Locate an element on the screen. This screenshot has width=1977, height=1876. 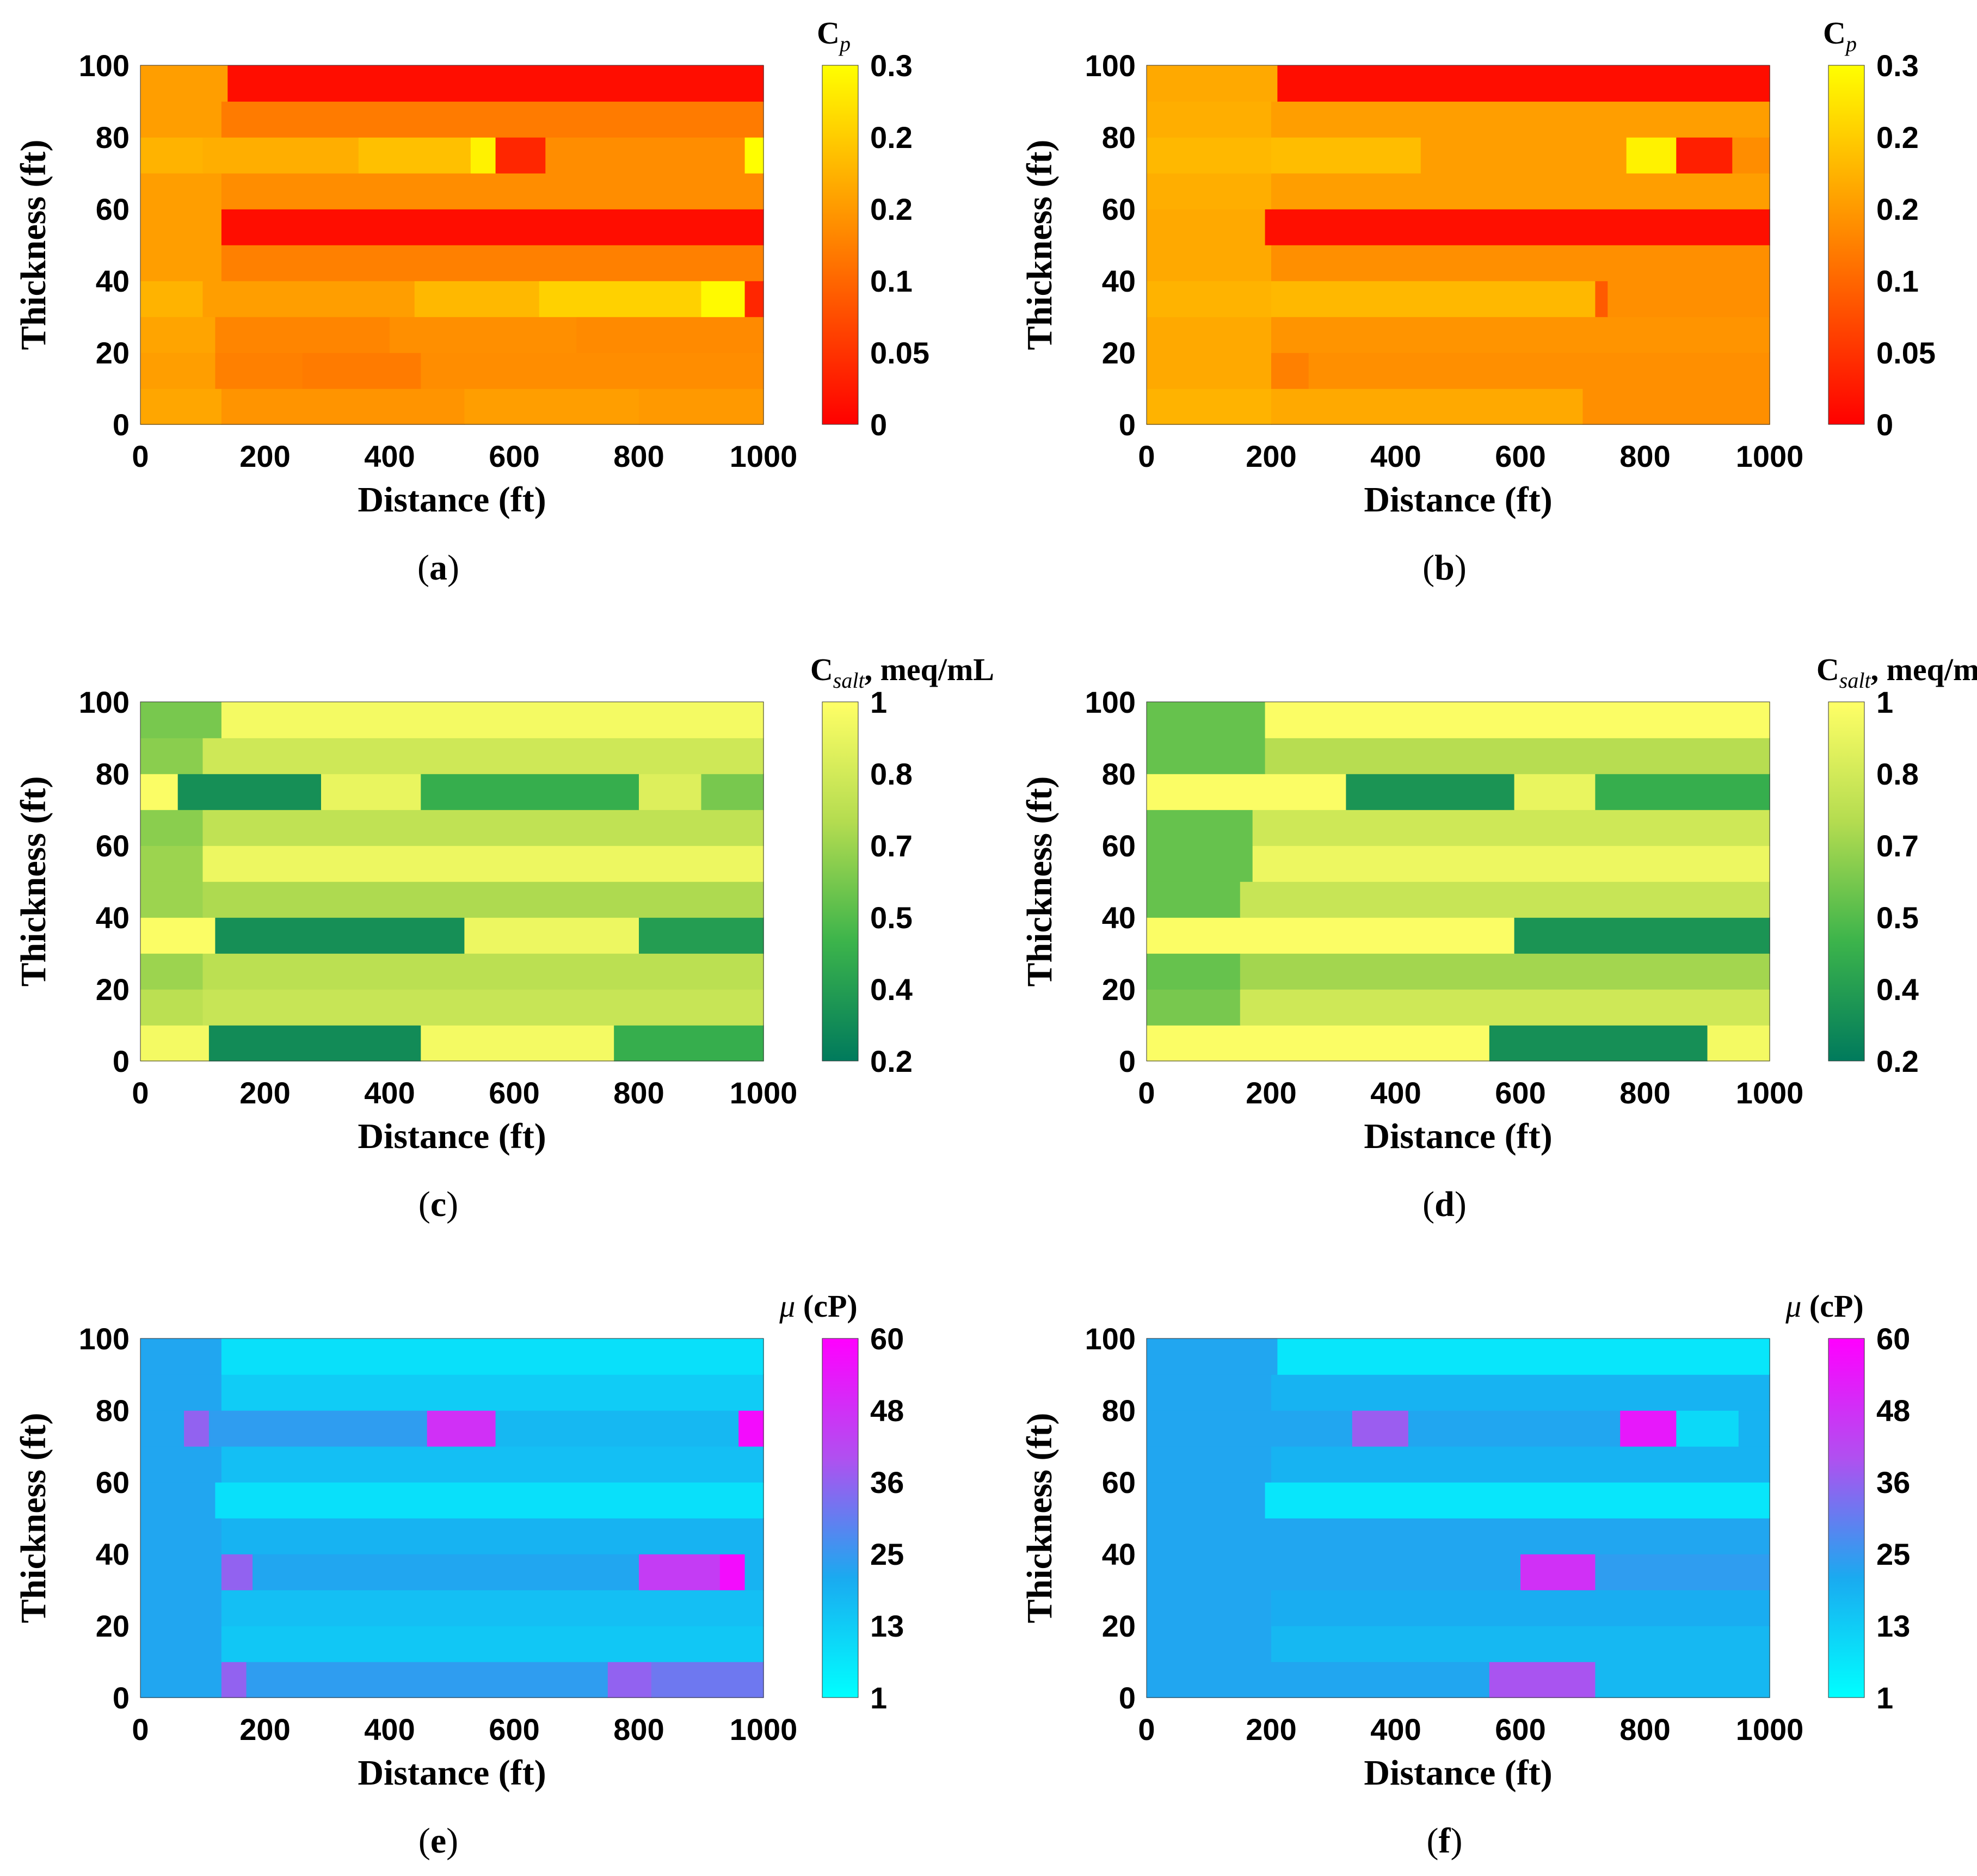
colorbar-tick-label: 0.2 is located at coordinates (1897, 1061).